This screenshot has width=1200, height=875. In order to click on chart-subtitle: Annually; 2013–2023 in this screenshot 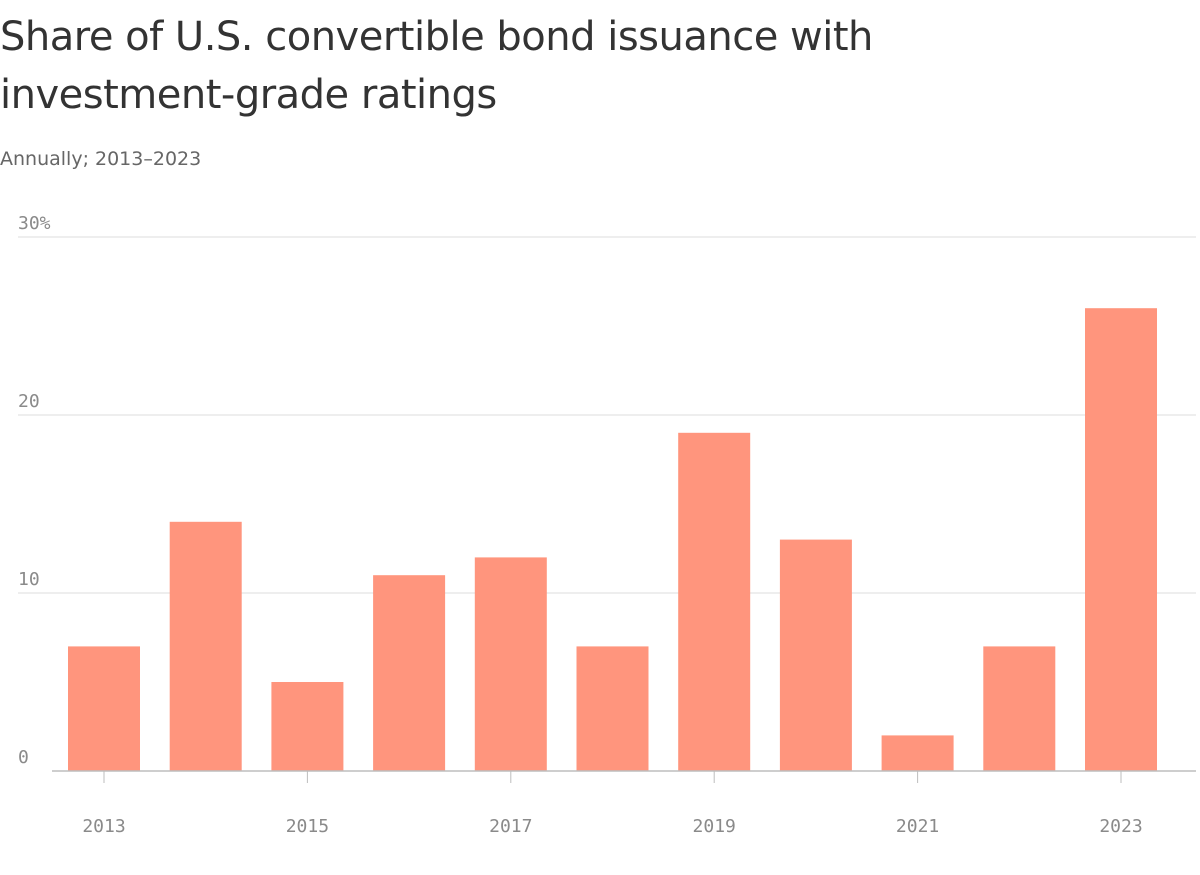, I will do `click(101, 159)`.